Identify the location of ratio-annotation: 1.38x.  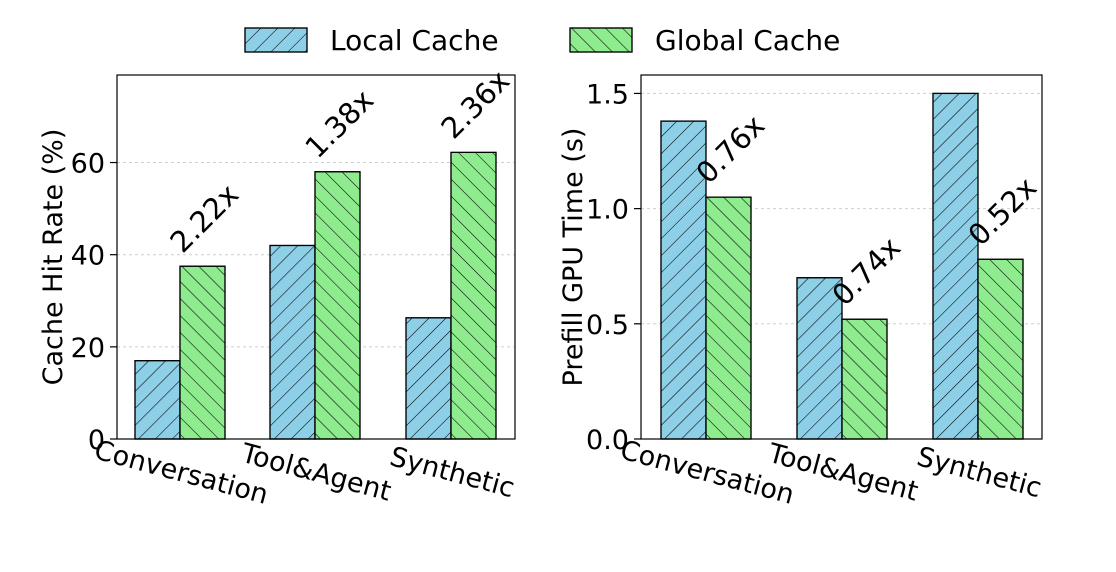
(339, 124).